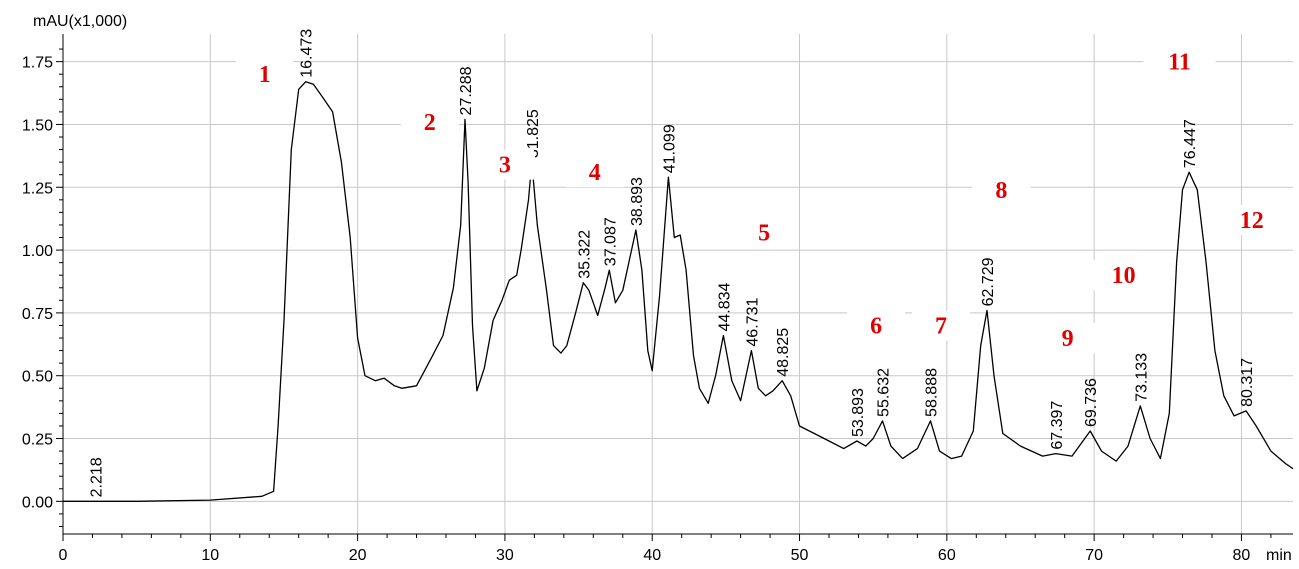 The image size is (1299, 569). What do you see at coordinates (533, 133) in the screenshot?
I see `peak-label: 31.825` at bounding box center [533, 133].